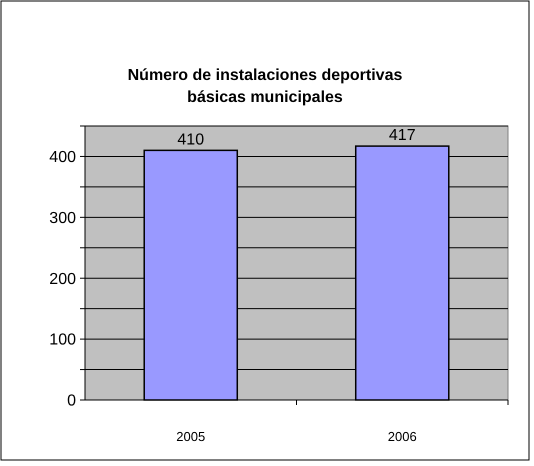 The image size is (534, 466). Describe the element at coordinates (62, 279) in the screenshot. I see `y-tick-label: 200` at that location.